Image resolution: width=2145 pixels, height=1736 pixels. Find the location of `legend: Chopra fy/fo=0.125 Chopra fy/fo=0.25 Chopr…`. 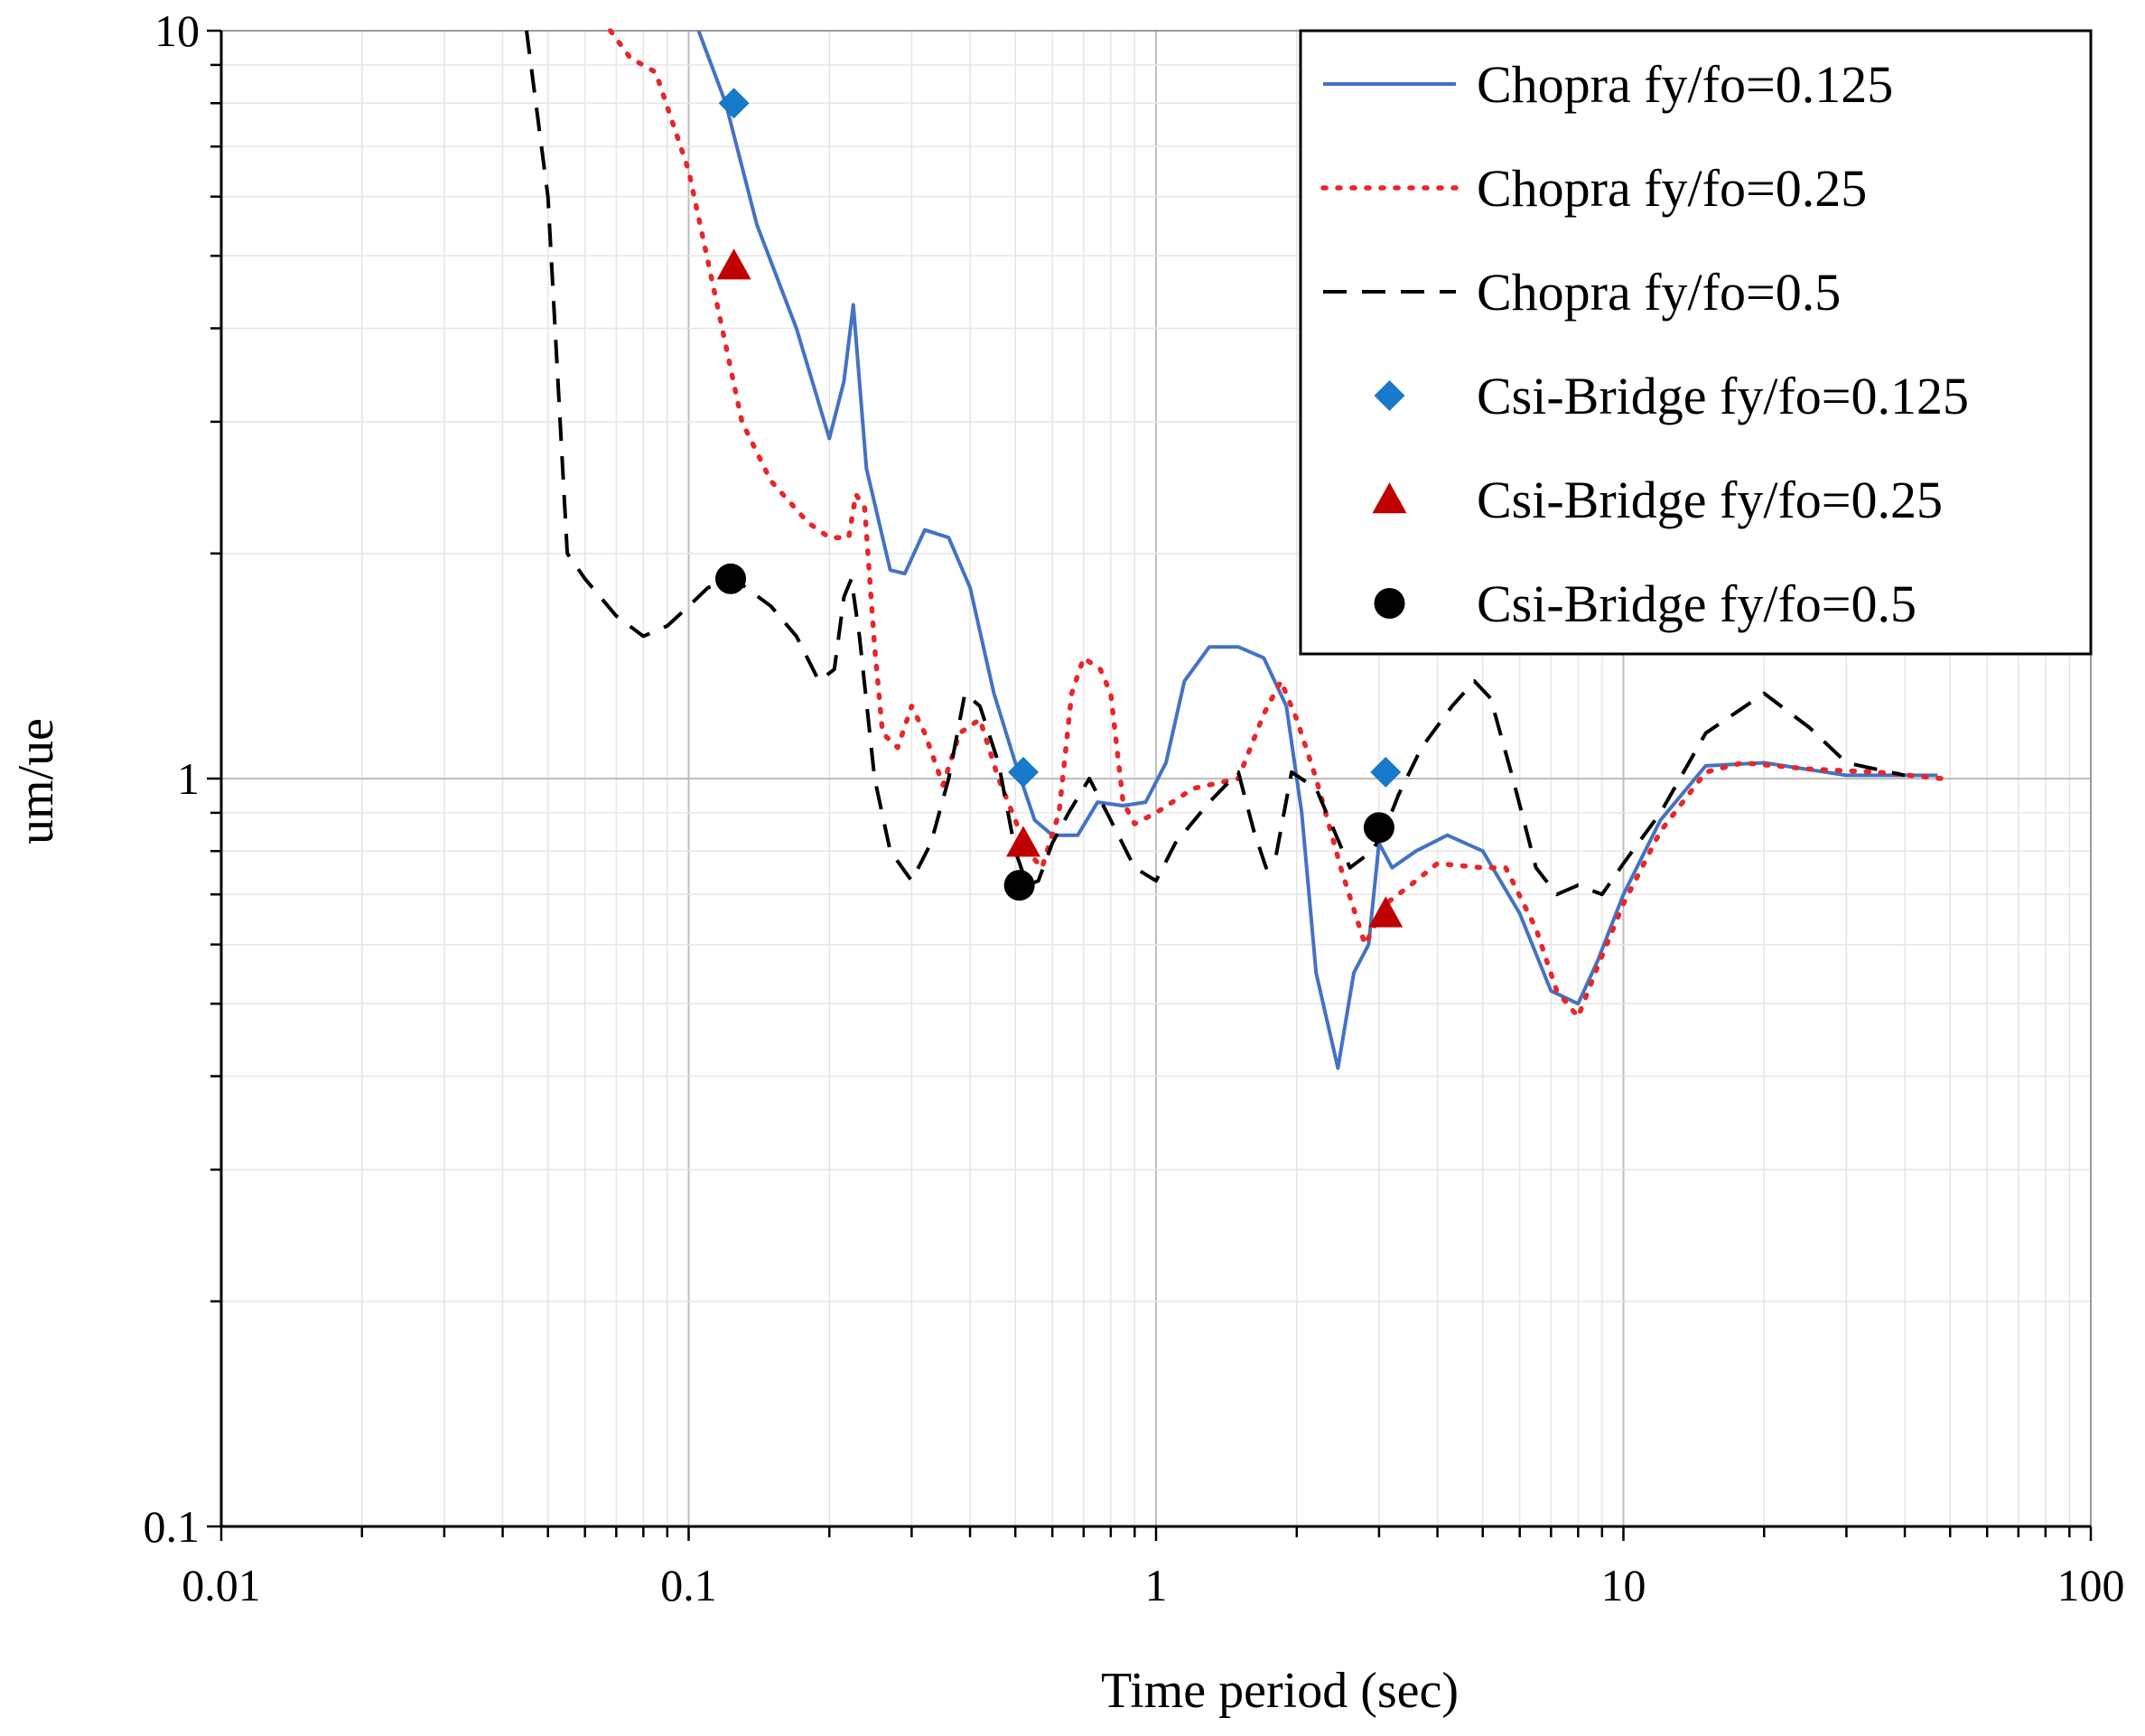

legend: Chopra fy/fo=0.125 Chopra fy/fo=0.25 Chopr… is located at coordinates (1696, 342).